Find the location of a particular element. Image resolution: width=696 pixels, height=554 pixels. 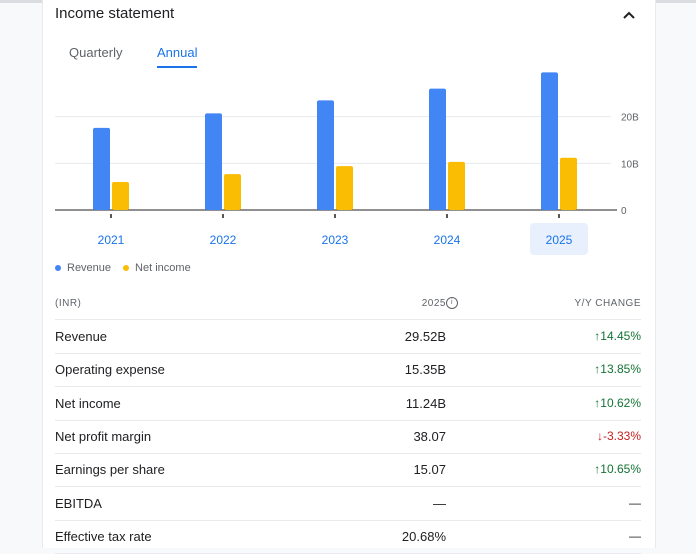

tab-quarterly: Quarterly is located at coordinates (96, 52).